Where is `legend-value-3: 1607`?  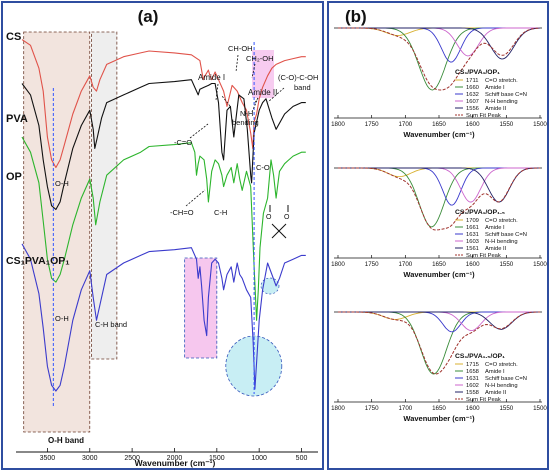 legend-value-3: 1607 is located at coordinates (472, 102).